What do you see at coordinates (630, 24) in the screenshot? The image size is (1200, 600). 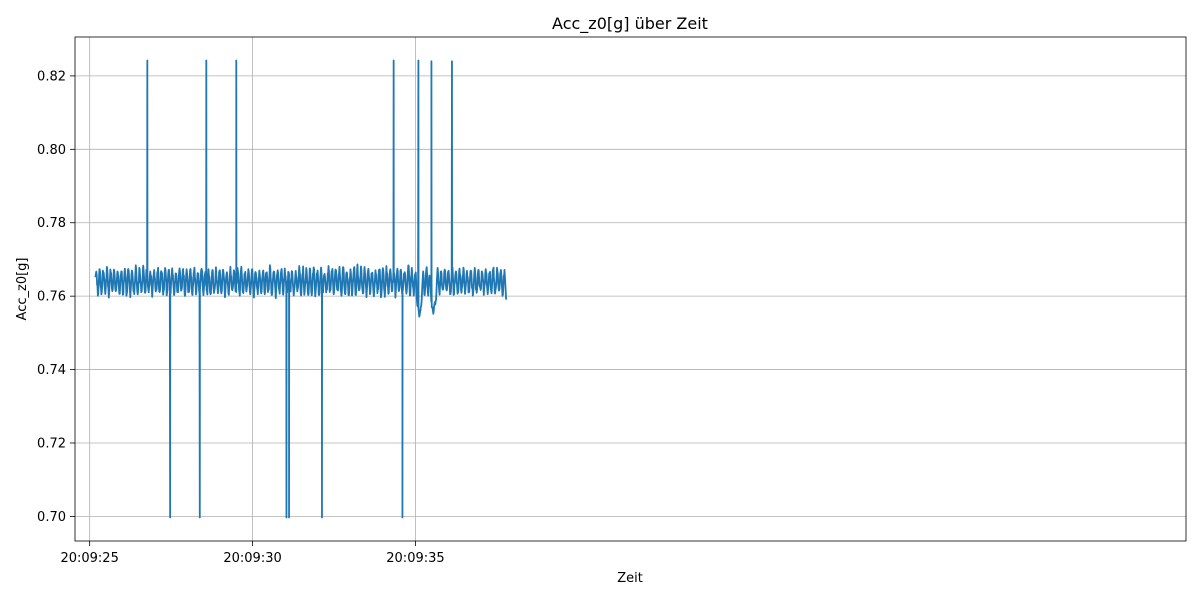 I see `chart-title: Acc_z0[g] über Zeit` at bounding box center [630, 24].